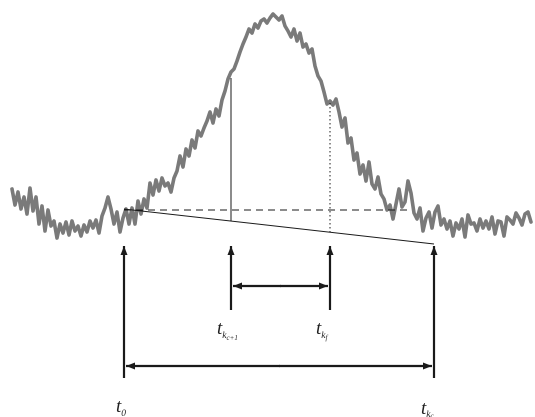 This screenshot has width=535, height=417. What do you see at coordinates (227, 330) in the screenshot?
I see `label-t-kc1: tkc+1` at bounding box center [227, 330].